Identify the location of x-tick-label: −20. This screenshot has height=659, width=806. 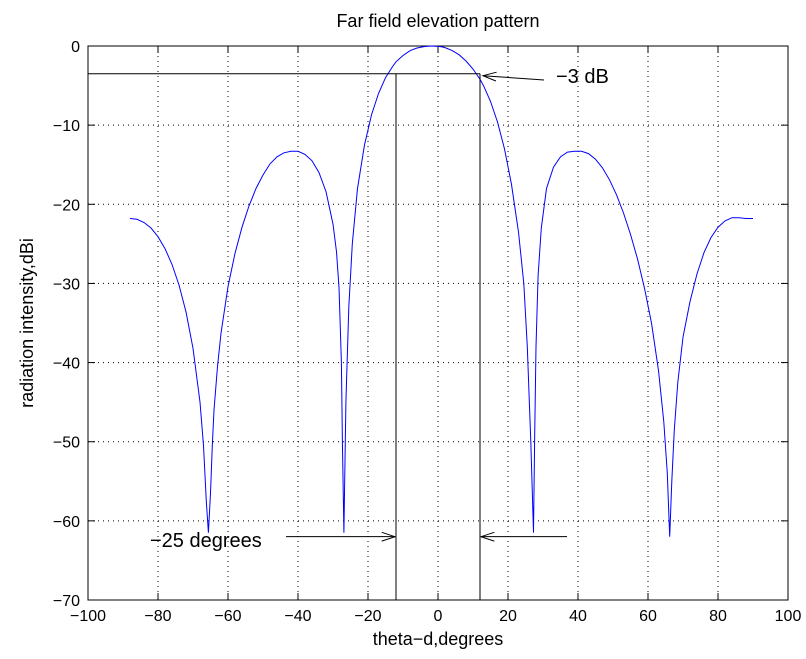
(367, 616).